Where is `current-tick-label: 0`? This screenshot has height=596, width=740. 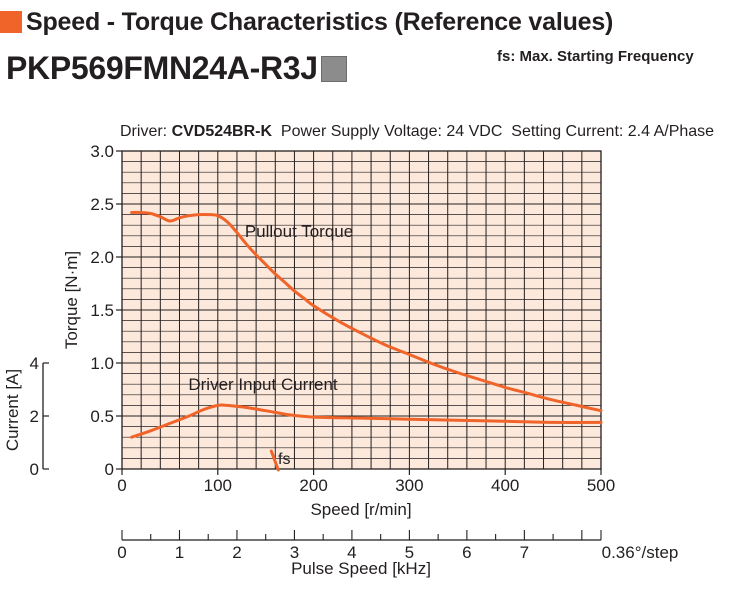 current-tick-label: 0 is located at coordinates (34, 469).